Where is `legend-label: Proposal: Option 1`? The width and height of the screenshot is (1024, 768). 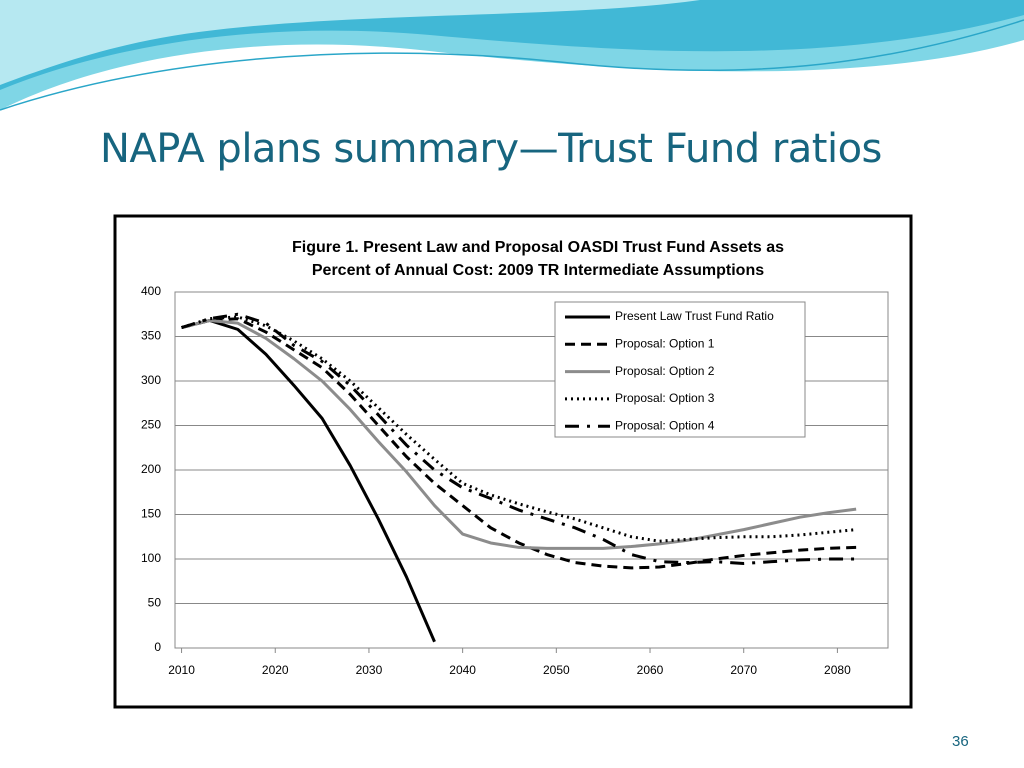
legend-label: Proposal: Option 1 is located at coordinates (665, 343).